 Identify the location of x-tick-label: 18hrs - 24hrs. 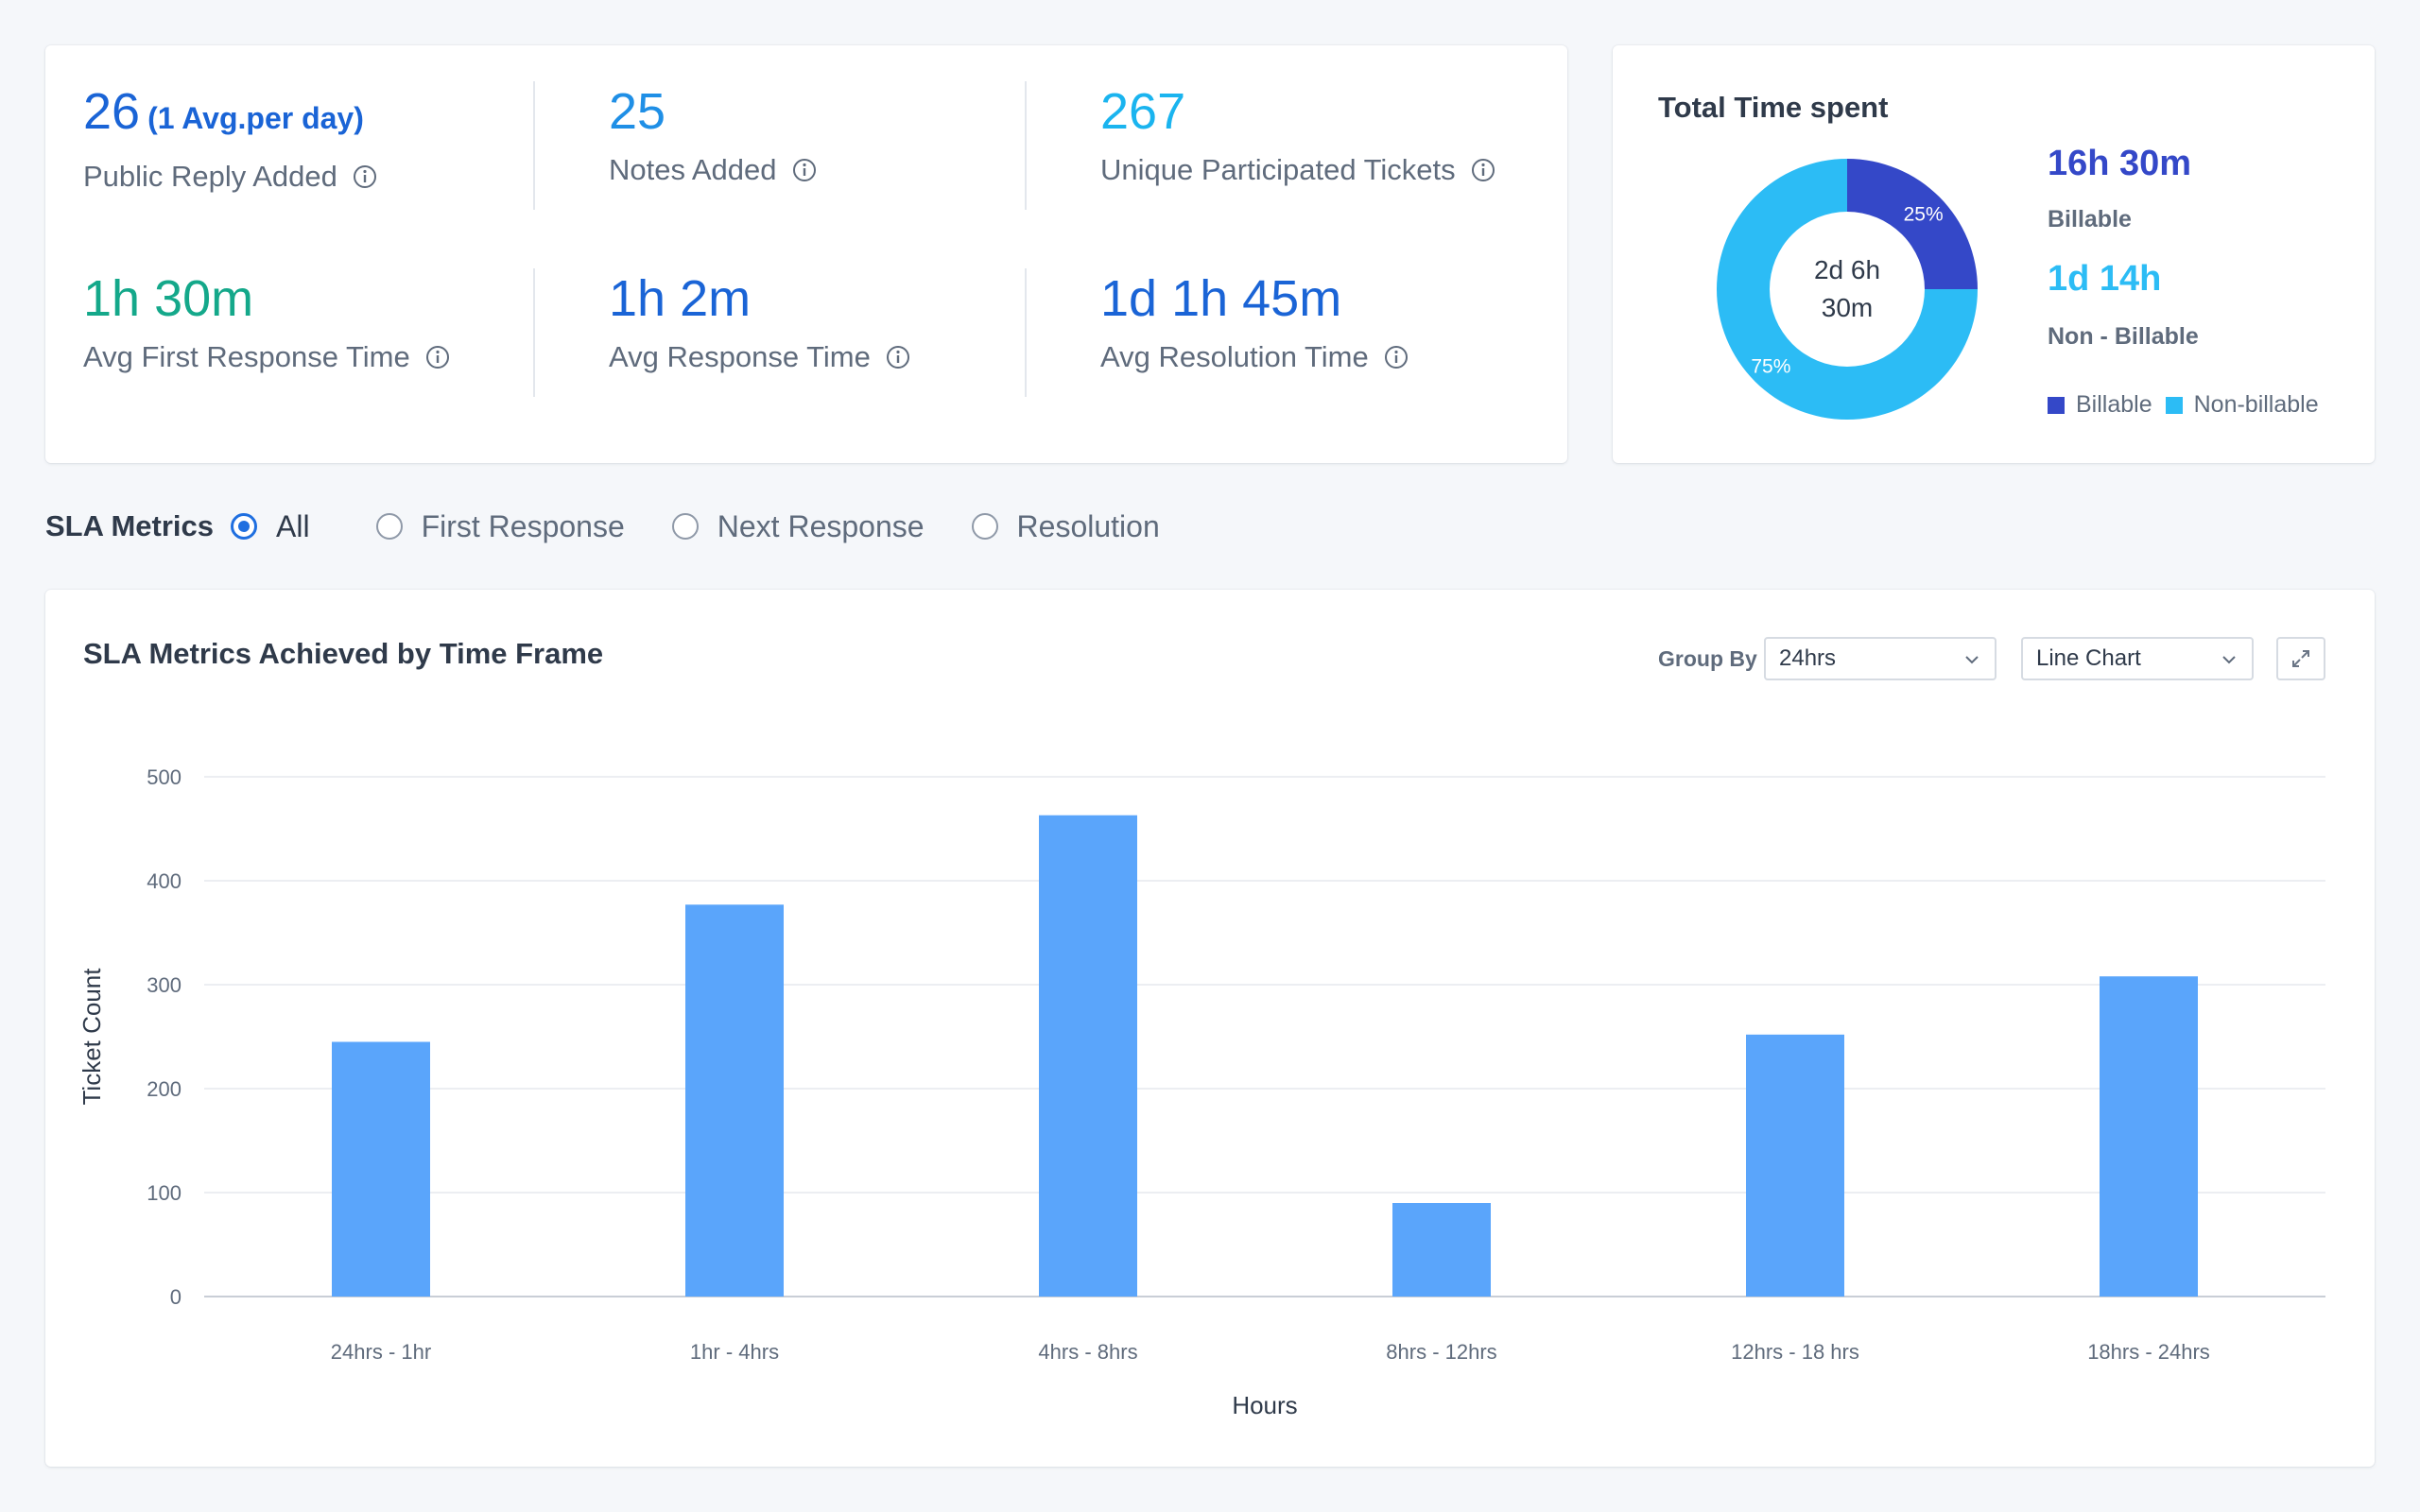
(2148, 1352).